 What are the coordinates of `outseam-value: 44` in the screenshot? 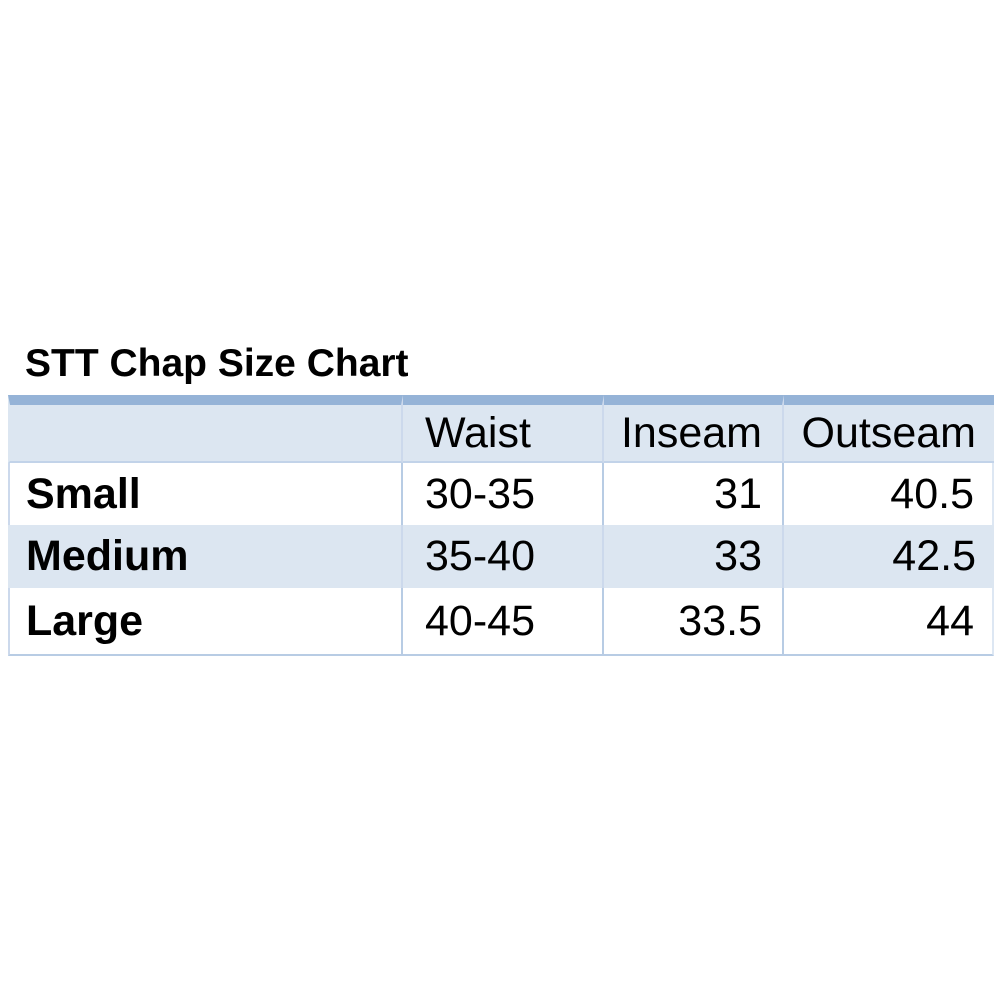 It's located at (889, 622).